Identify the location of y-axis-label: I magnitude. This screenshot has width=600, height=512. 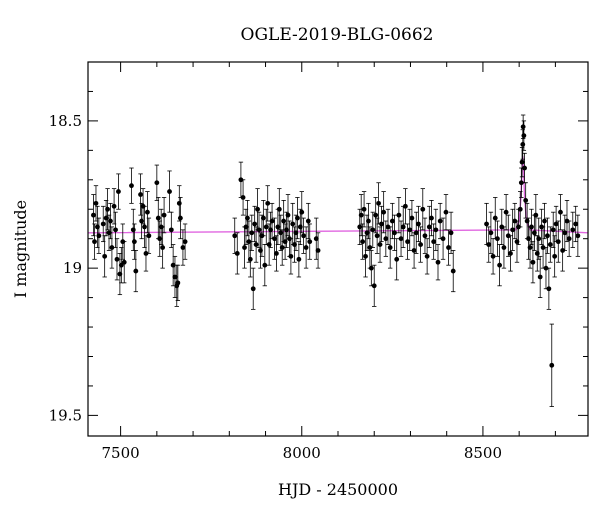
(20, 249).